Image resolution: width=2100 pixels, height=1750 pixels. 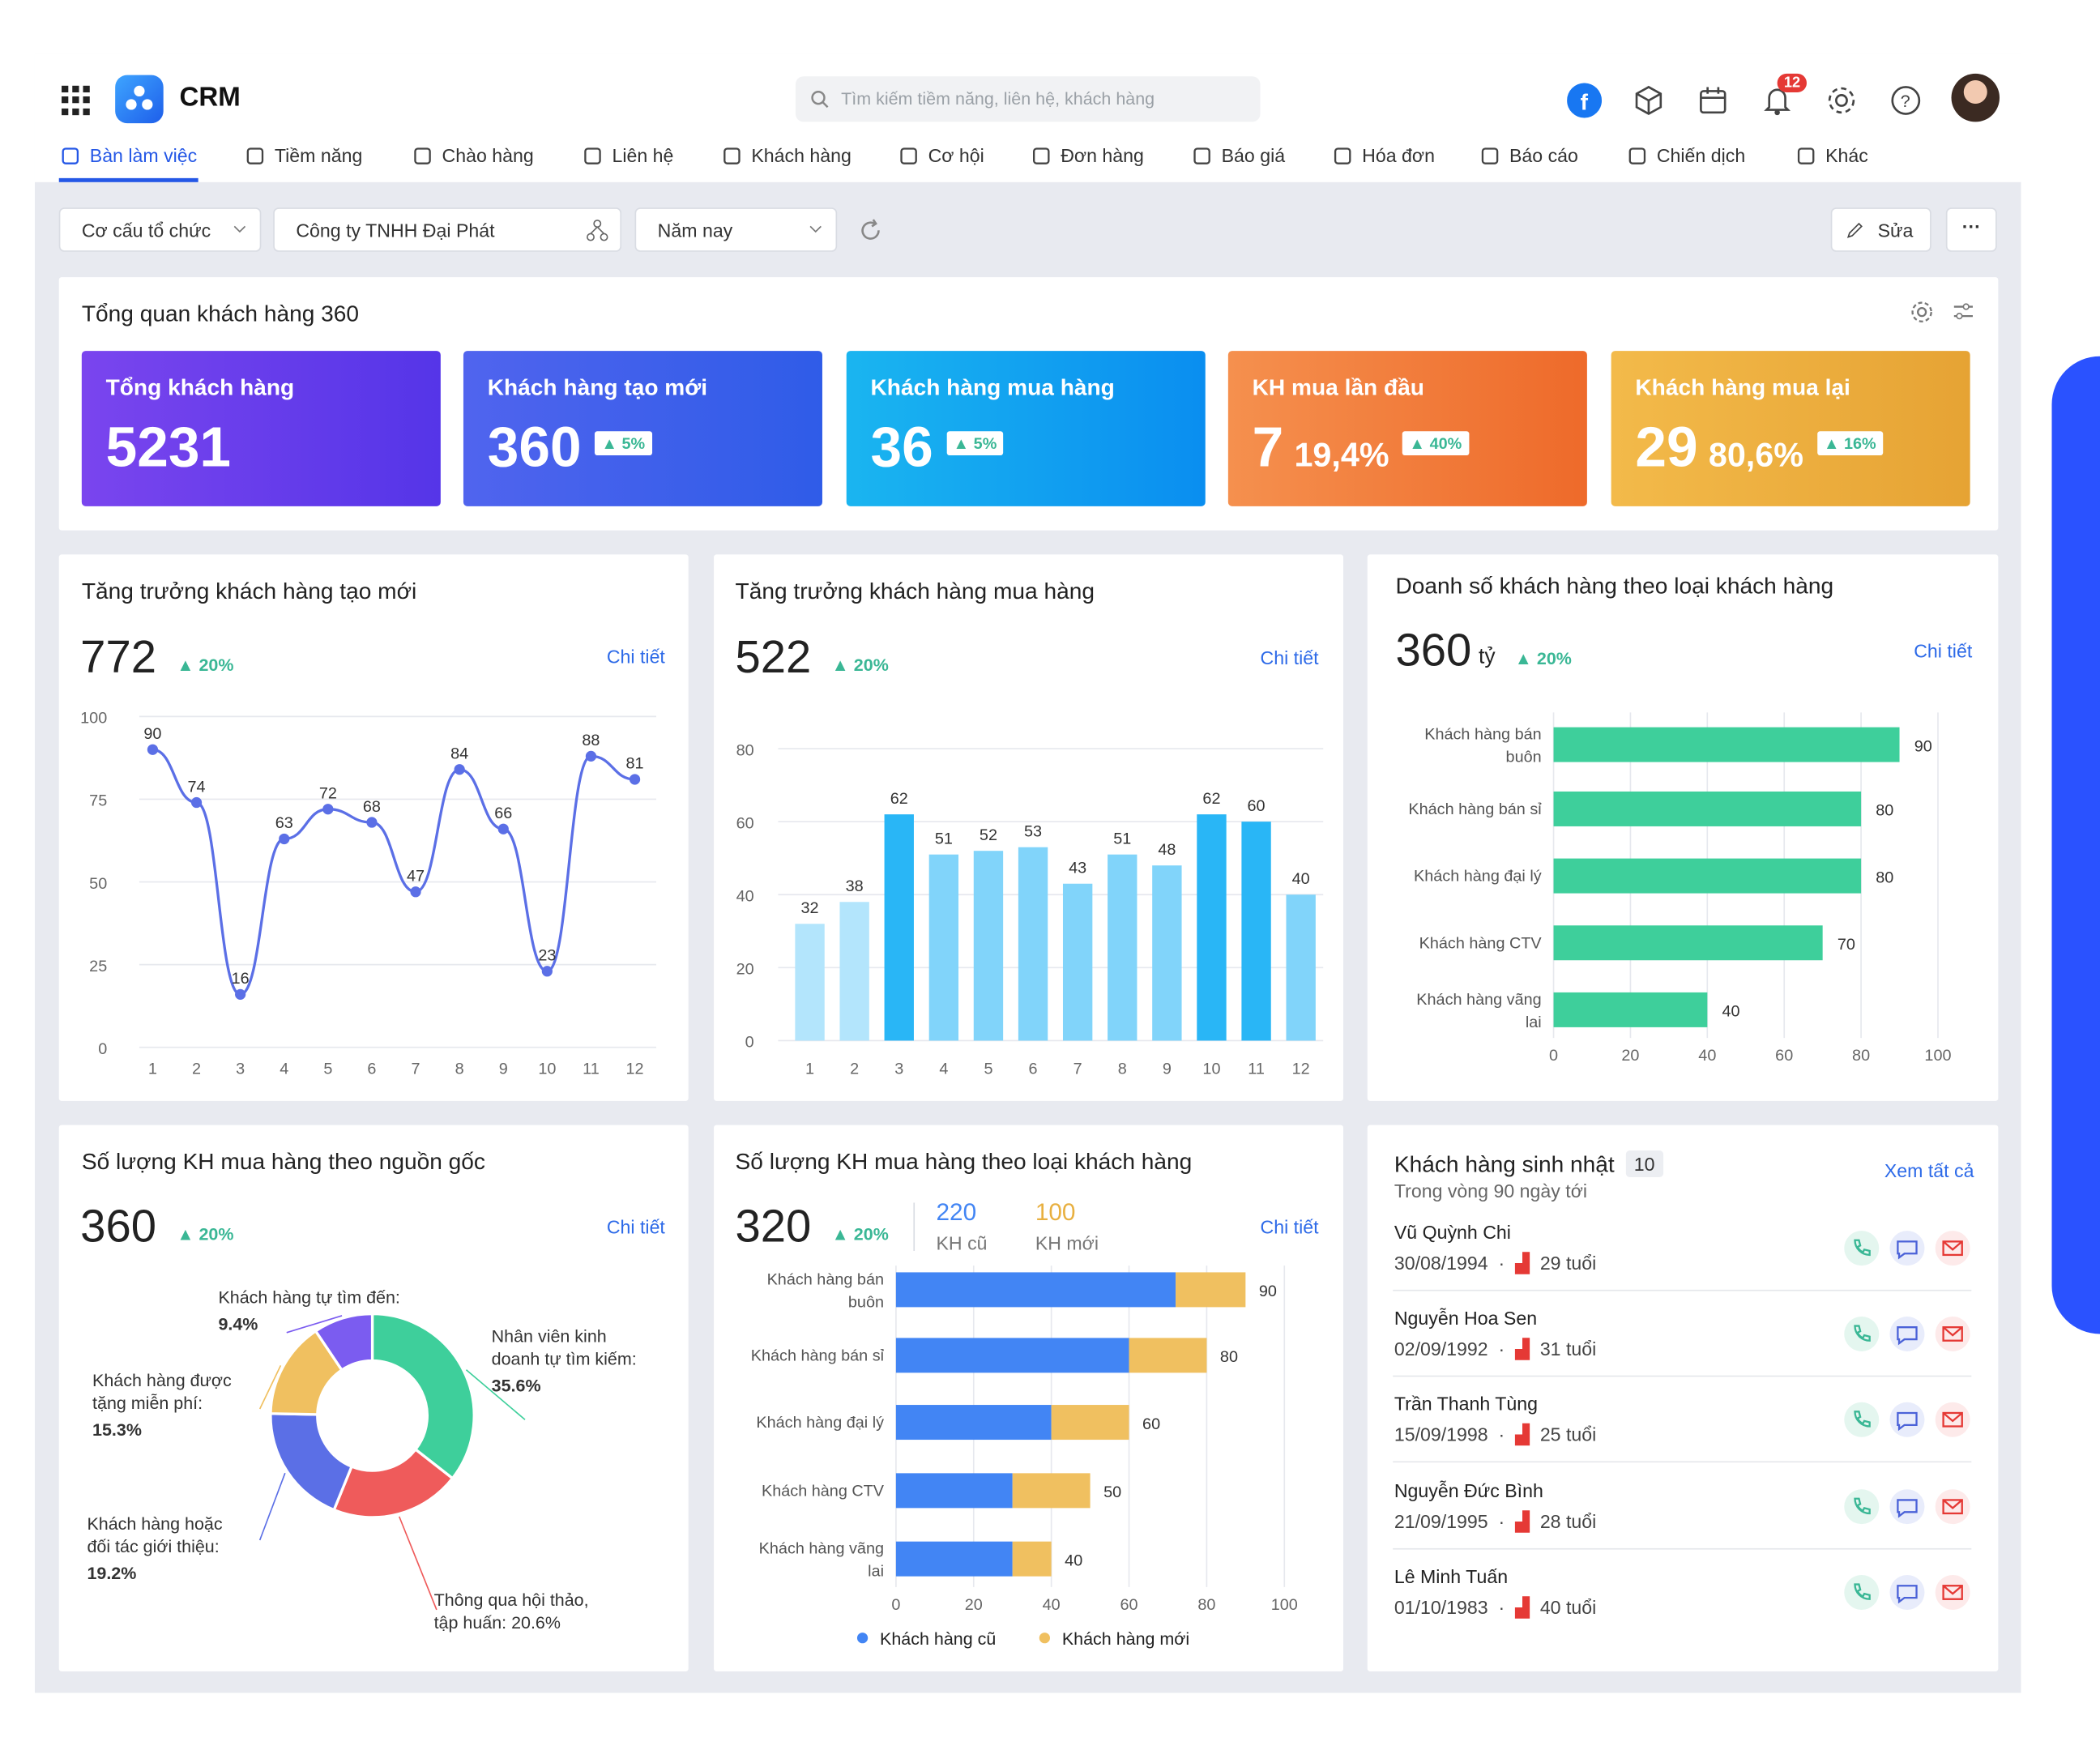 I want to click on tab-offer: Chào hàng, so click(x=472, y=155).